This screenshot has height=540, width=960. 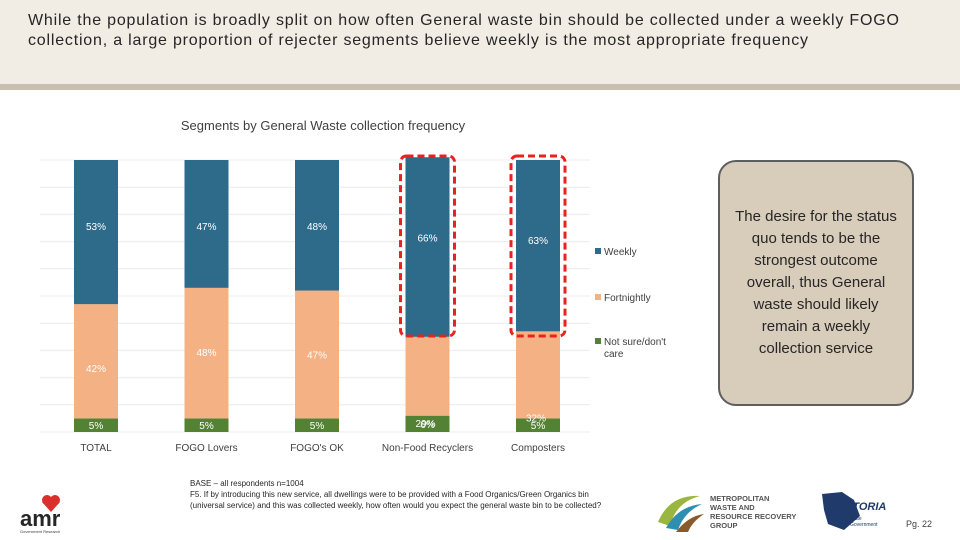 I want to click on category-label: FOGO Lovers, so click(x=206, y=448).